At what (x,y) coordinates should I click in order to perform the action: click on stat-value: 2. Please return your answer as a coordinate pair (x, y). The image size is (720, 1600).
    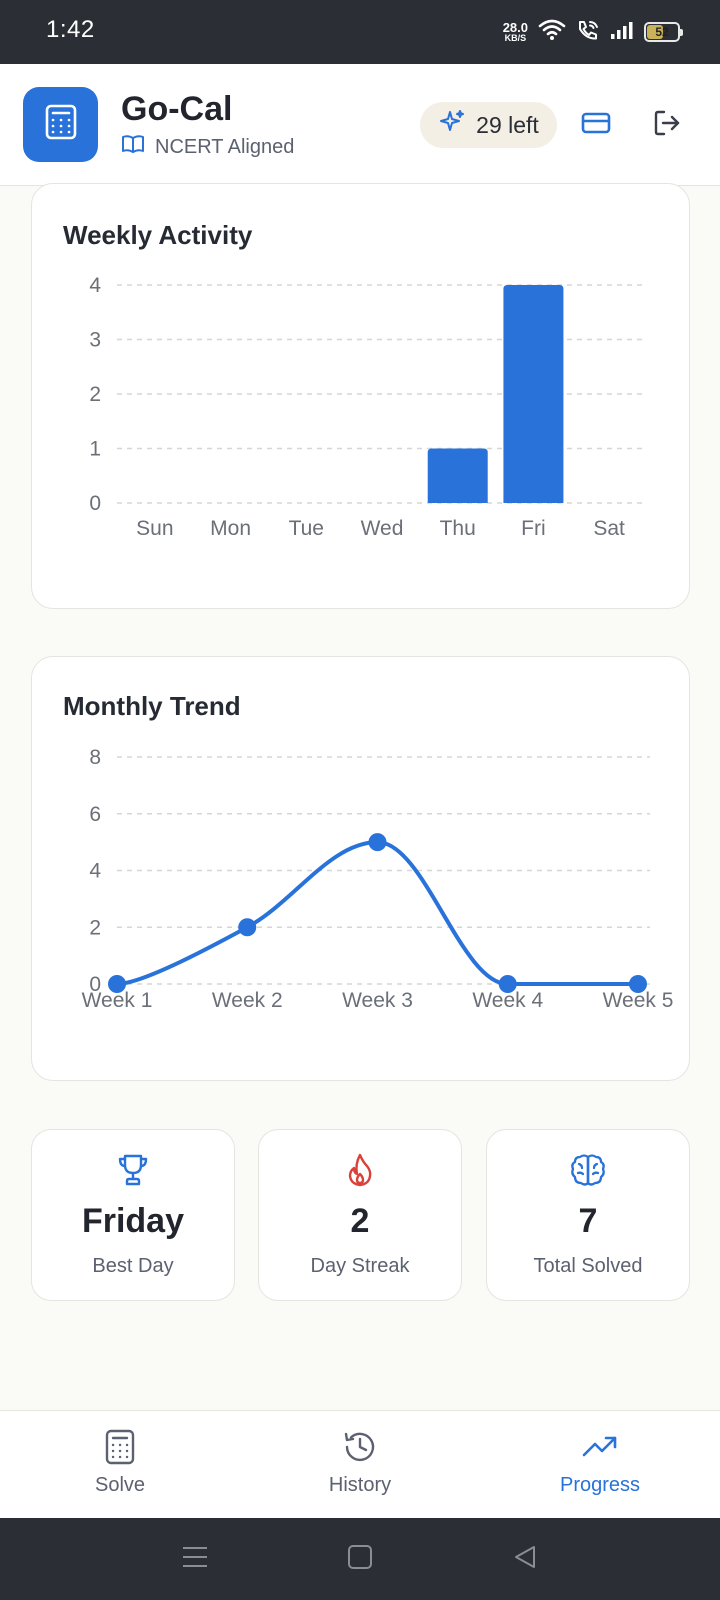
    Looking at the image, I should click on (360, 1221).